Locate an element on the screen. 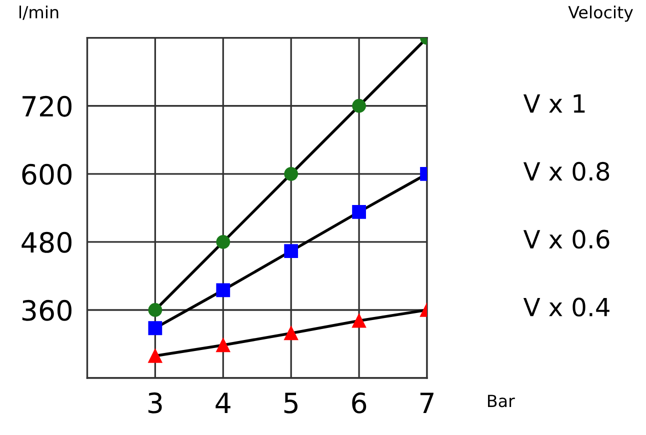 This screenshot has height=435, width=646. y-tick-label: 720 is located at coordinates (47, 106).